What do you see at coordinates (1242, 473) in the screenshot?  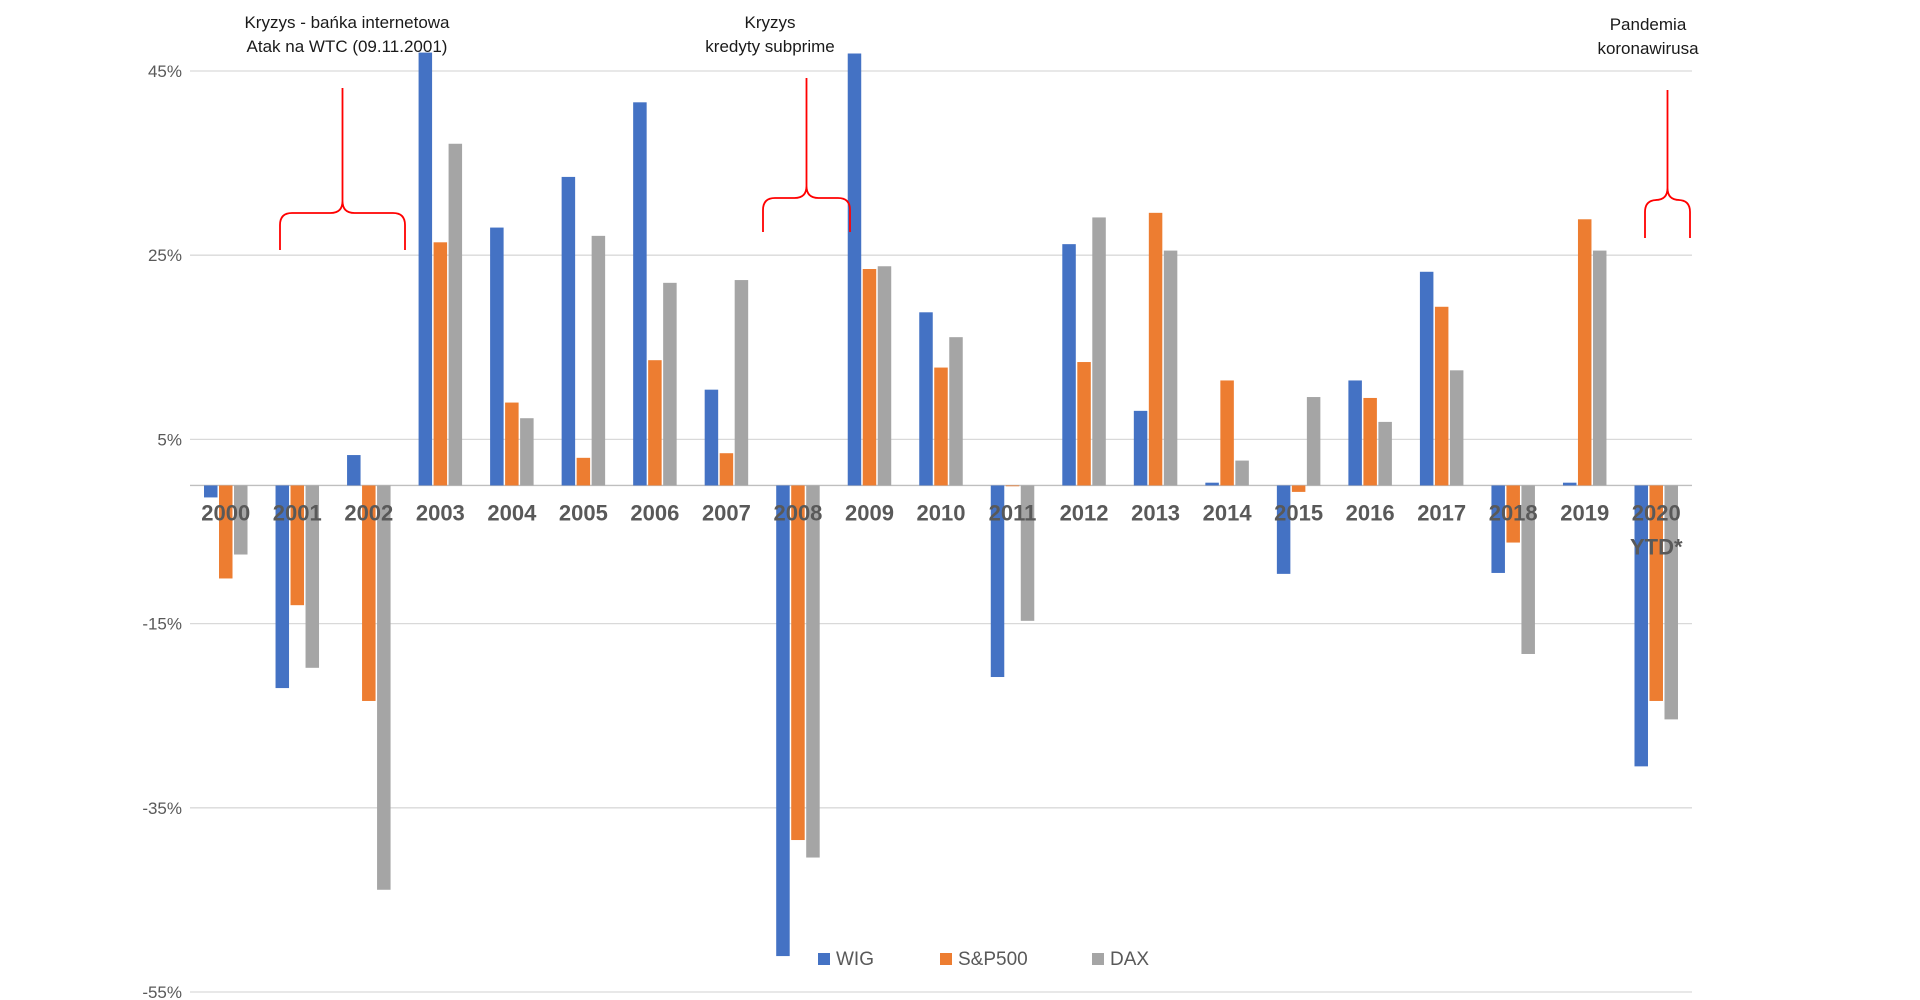 I see `bar-dax-2014` at bounding box center [1242, 473].